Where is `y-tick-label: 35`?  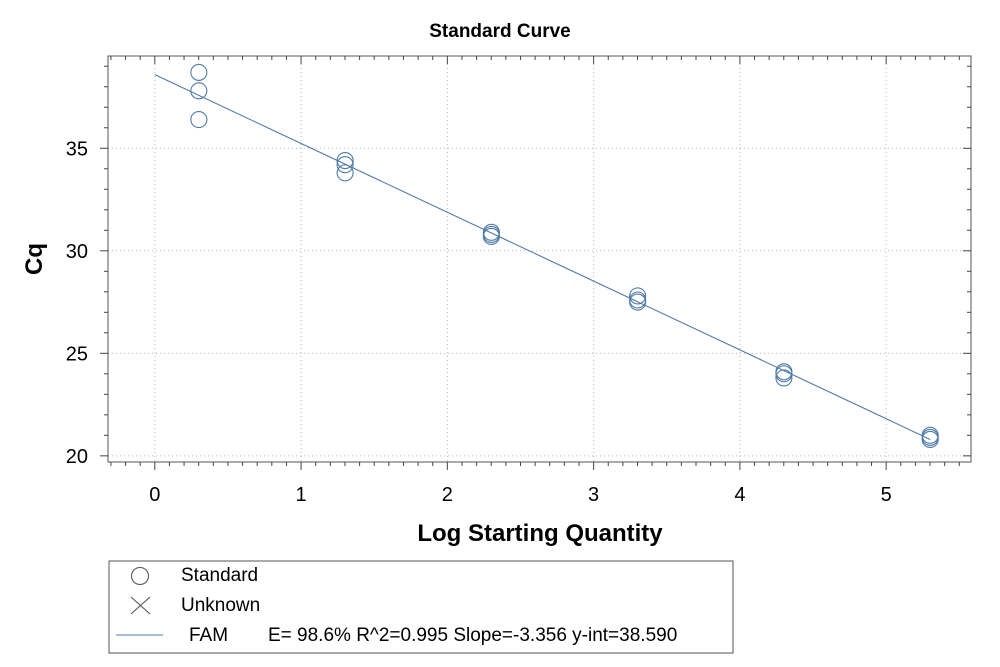 y-tick-label: 35 is located at coordinates (77, 149).